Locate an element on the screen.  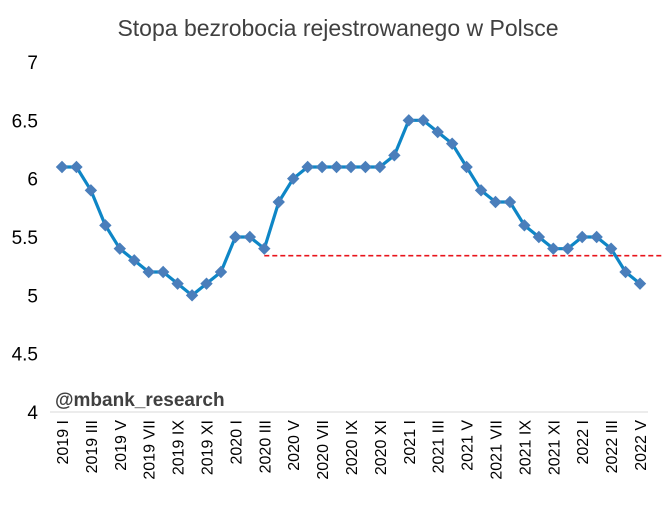
x-tick-label: 2019 IX is located at coordinates (179, 447).